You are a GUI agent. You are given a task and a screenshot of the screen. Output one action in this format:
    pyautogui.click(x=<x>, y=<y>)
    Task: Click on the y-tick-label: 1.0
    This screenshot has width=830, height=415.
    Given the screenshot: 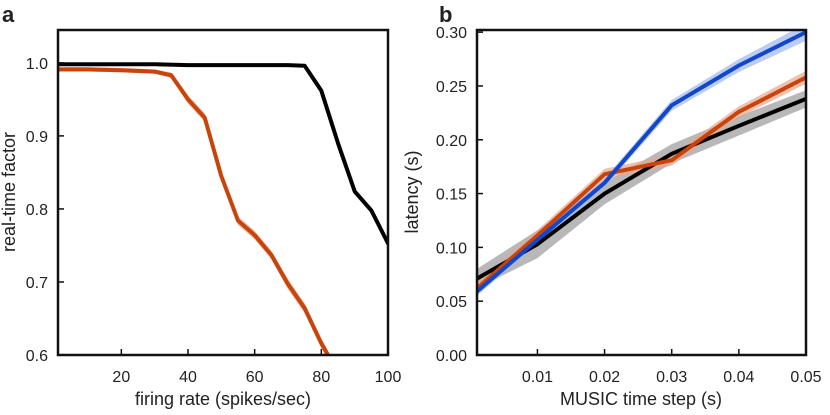 What is the action you would take?
    pyautogui.click(x=37, y=64)
    